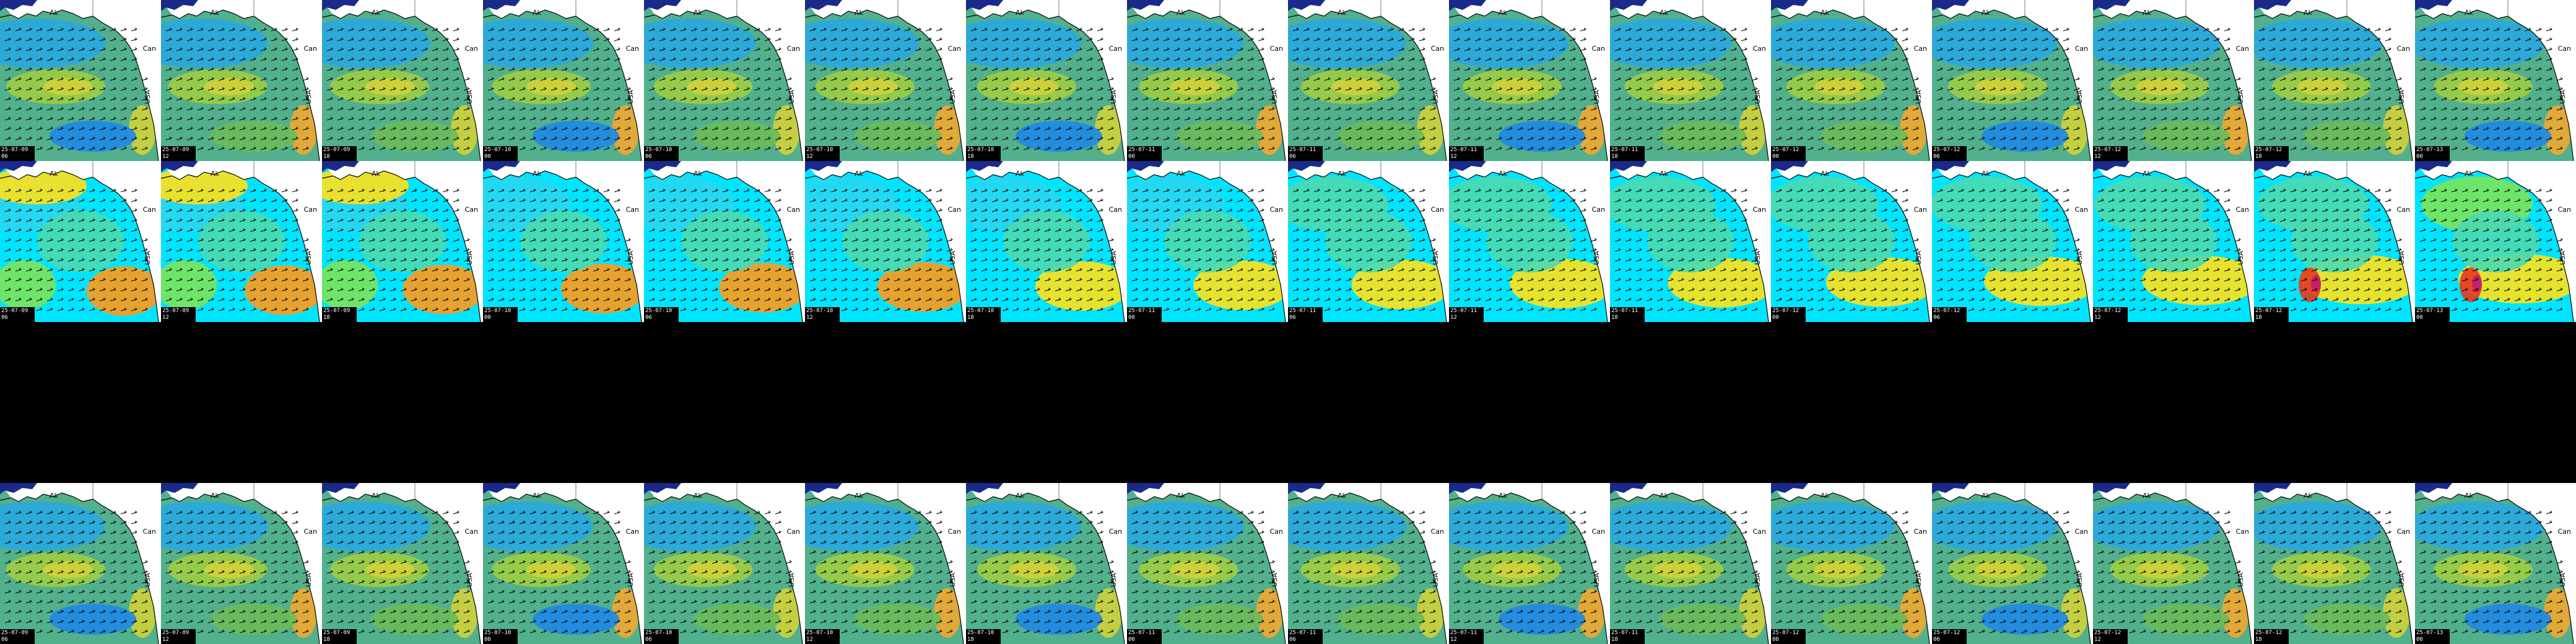 This screenshot has width=2576, height=644. I want to click on map-tile: Ak Can USA 25-07-11 18, so click(1690, 241).